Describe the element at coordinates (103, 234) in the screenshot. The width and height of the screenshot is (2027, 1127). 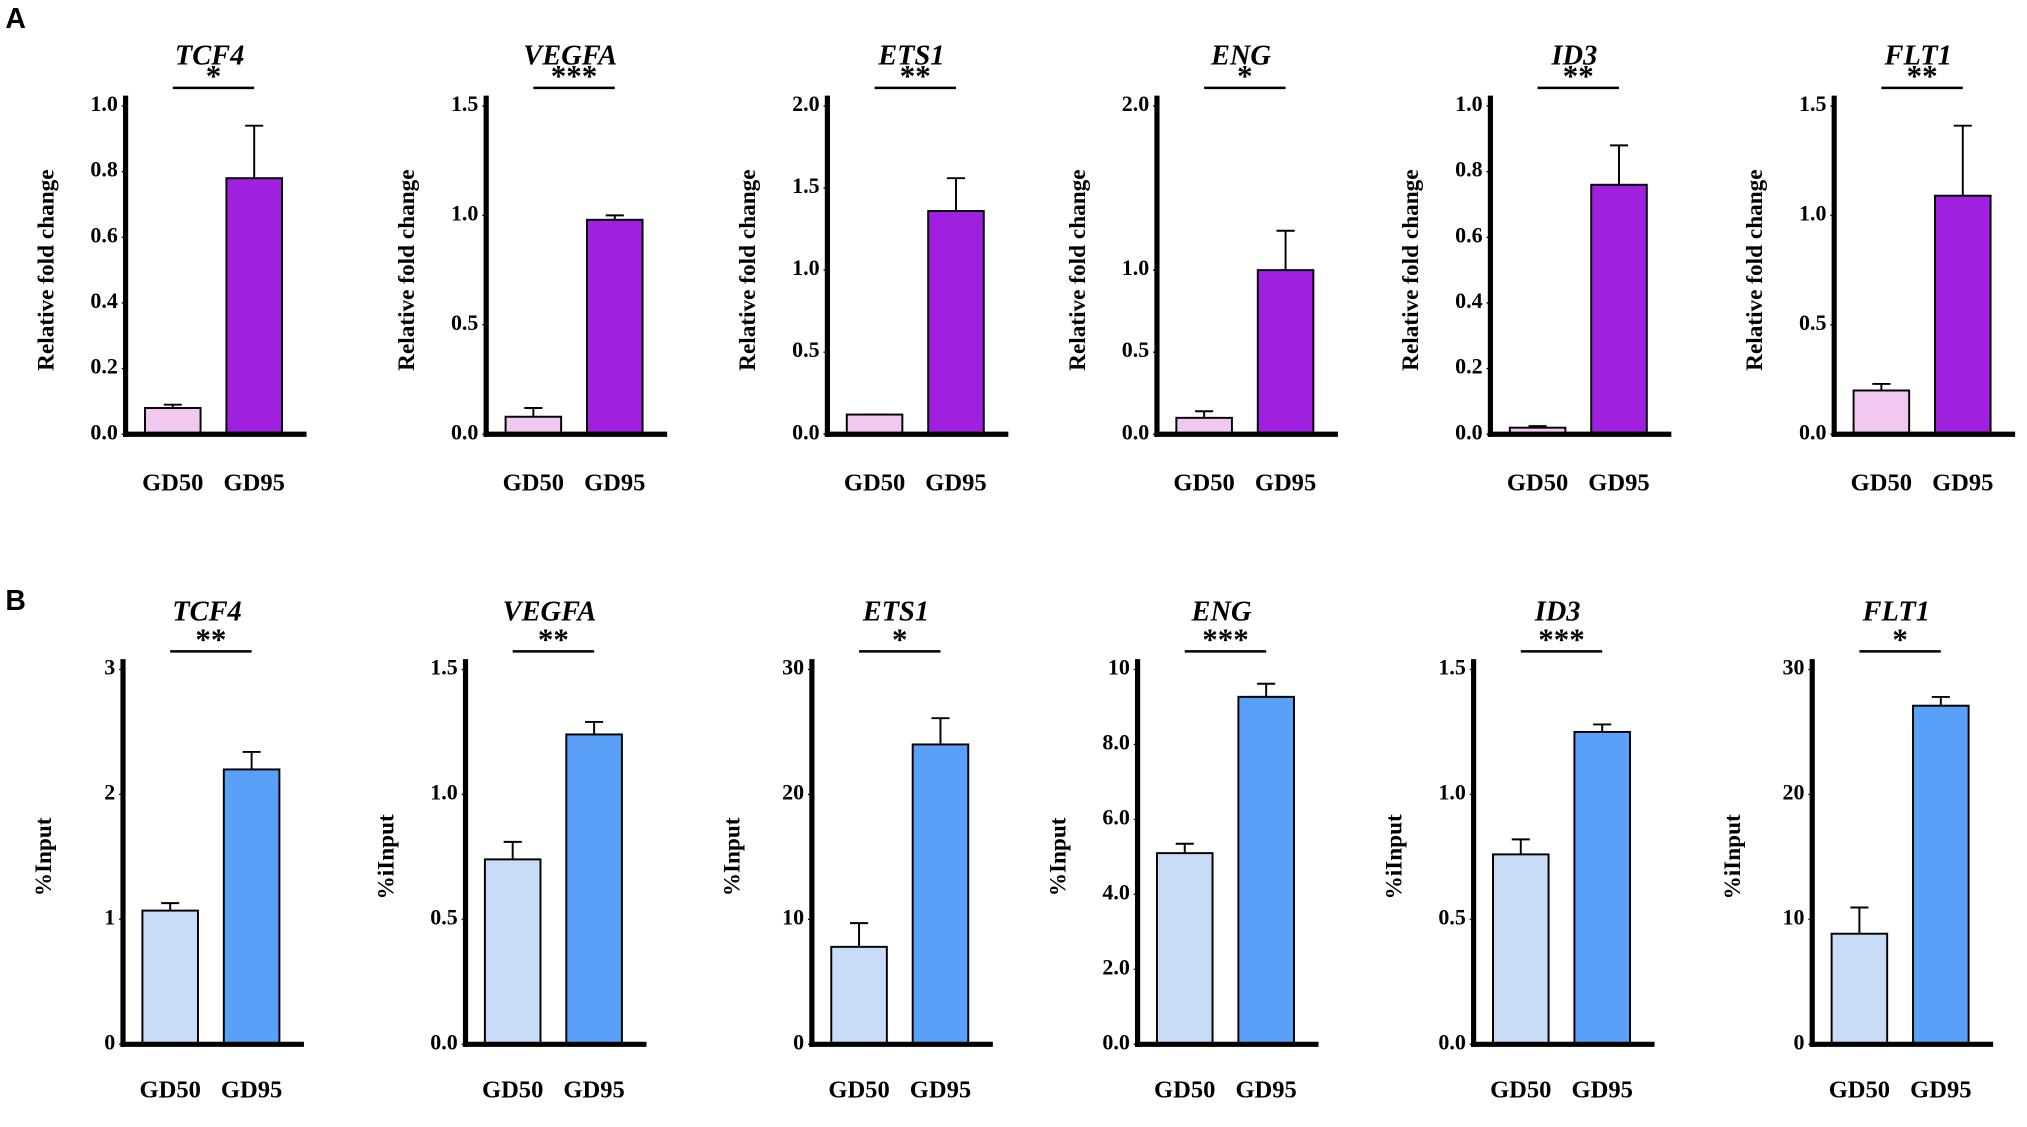
I see `y-tick-label: 0.6` at that location.